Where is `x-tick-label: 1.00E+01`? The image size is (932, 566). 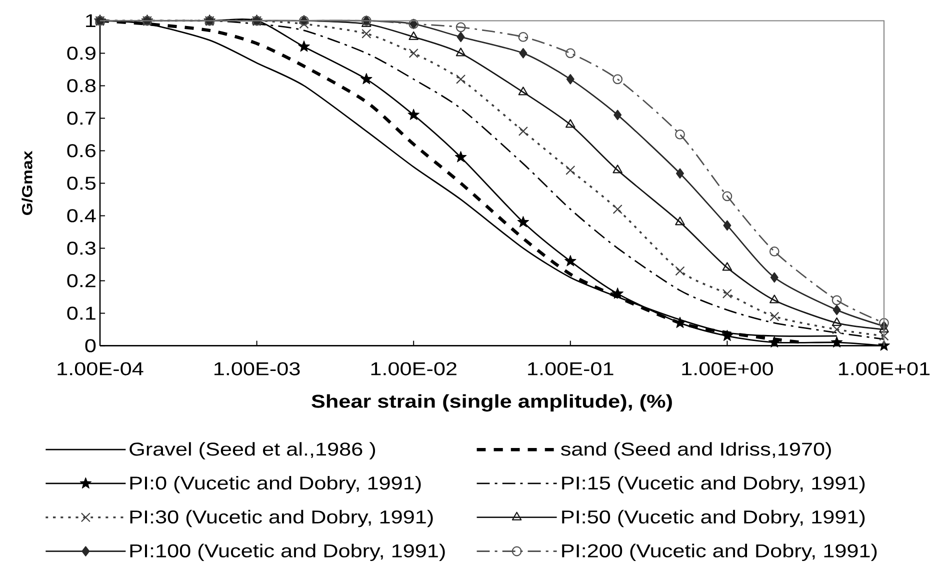
x-tick-label: 1.00E+01 is located at coordinates (884, 369).